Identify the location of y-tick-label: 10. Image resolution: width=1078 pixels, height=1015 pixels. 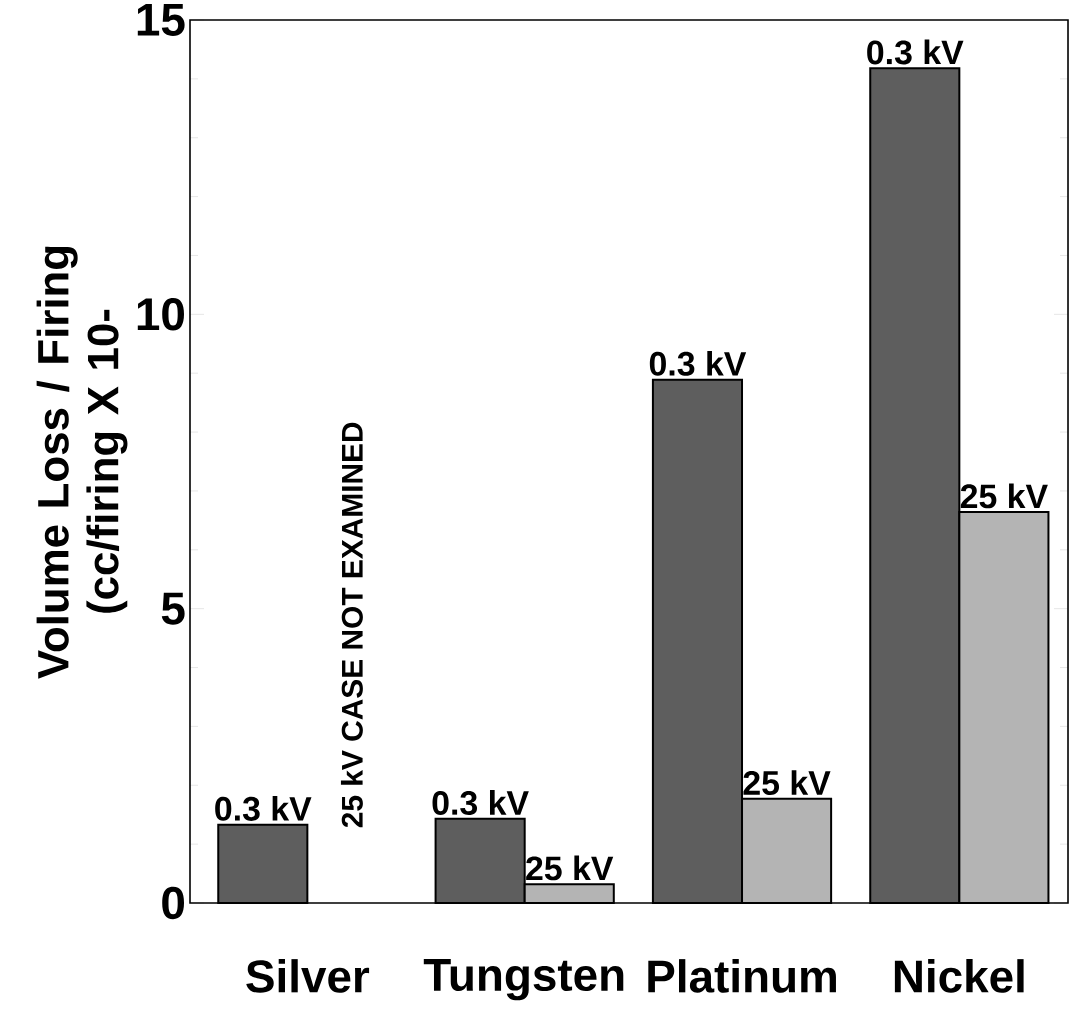
(160, 314).